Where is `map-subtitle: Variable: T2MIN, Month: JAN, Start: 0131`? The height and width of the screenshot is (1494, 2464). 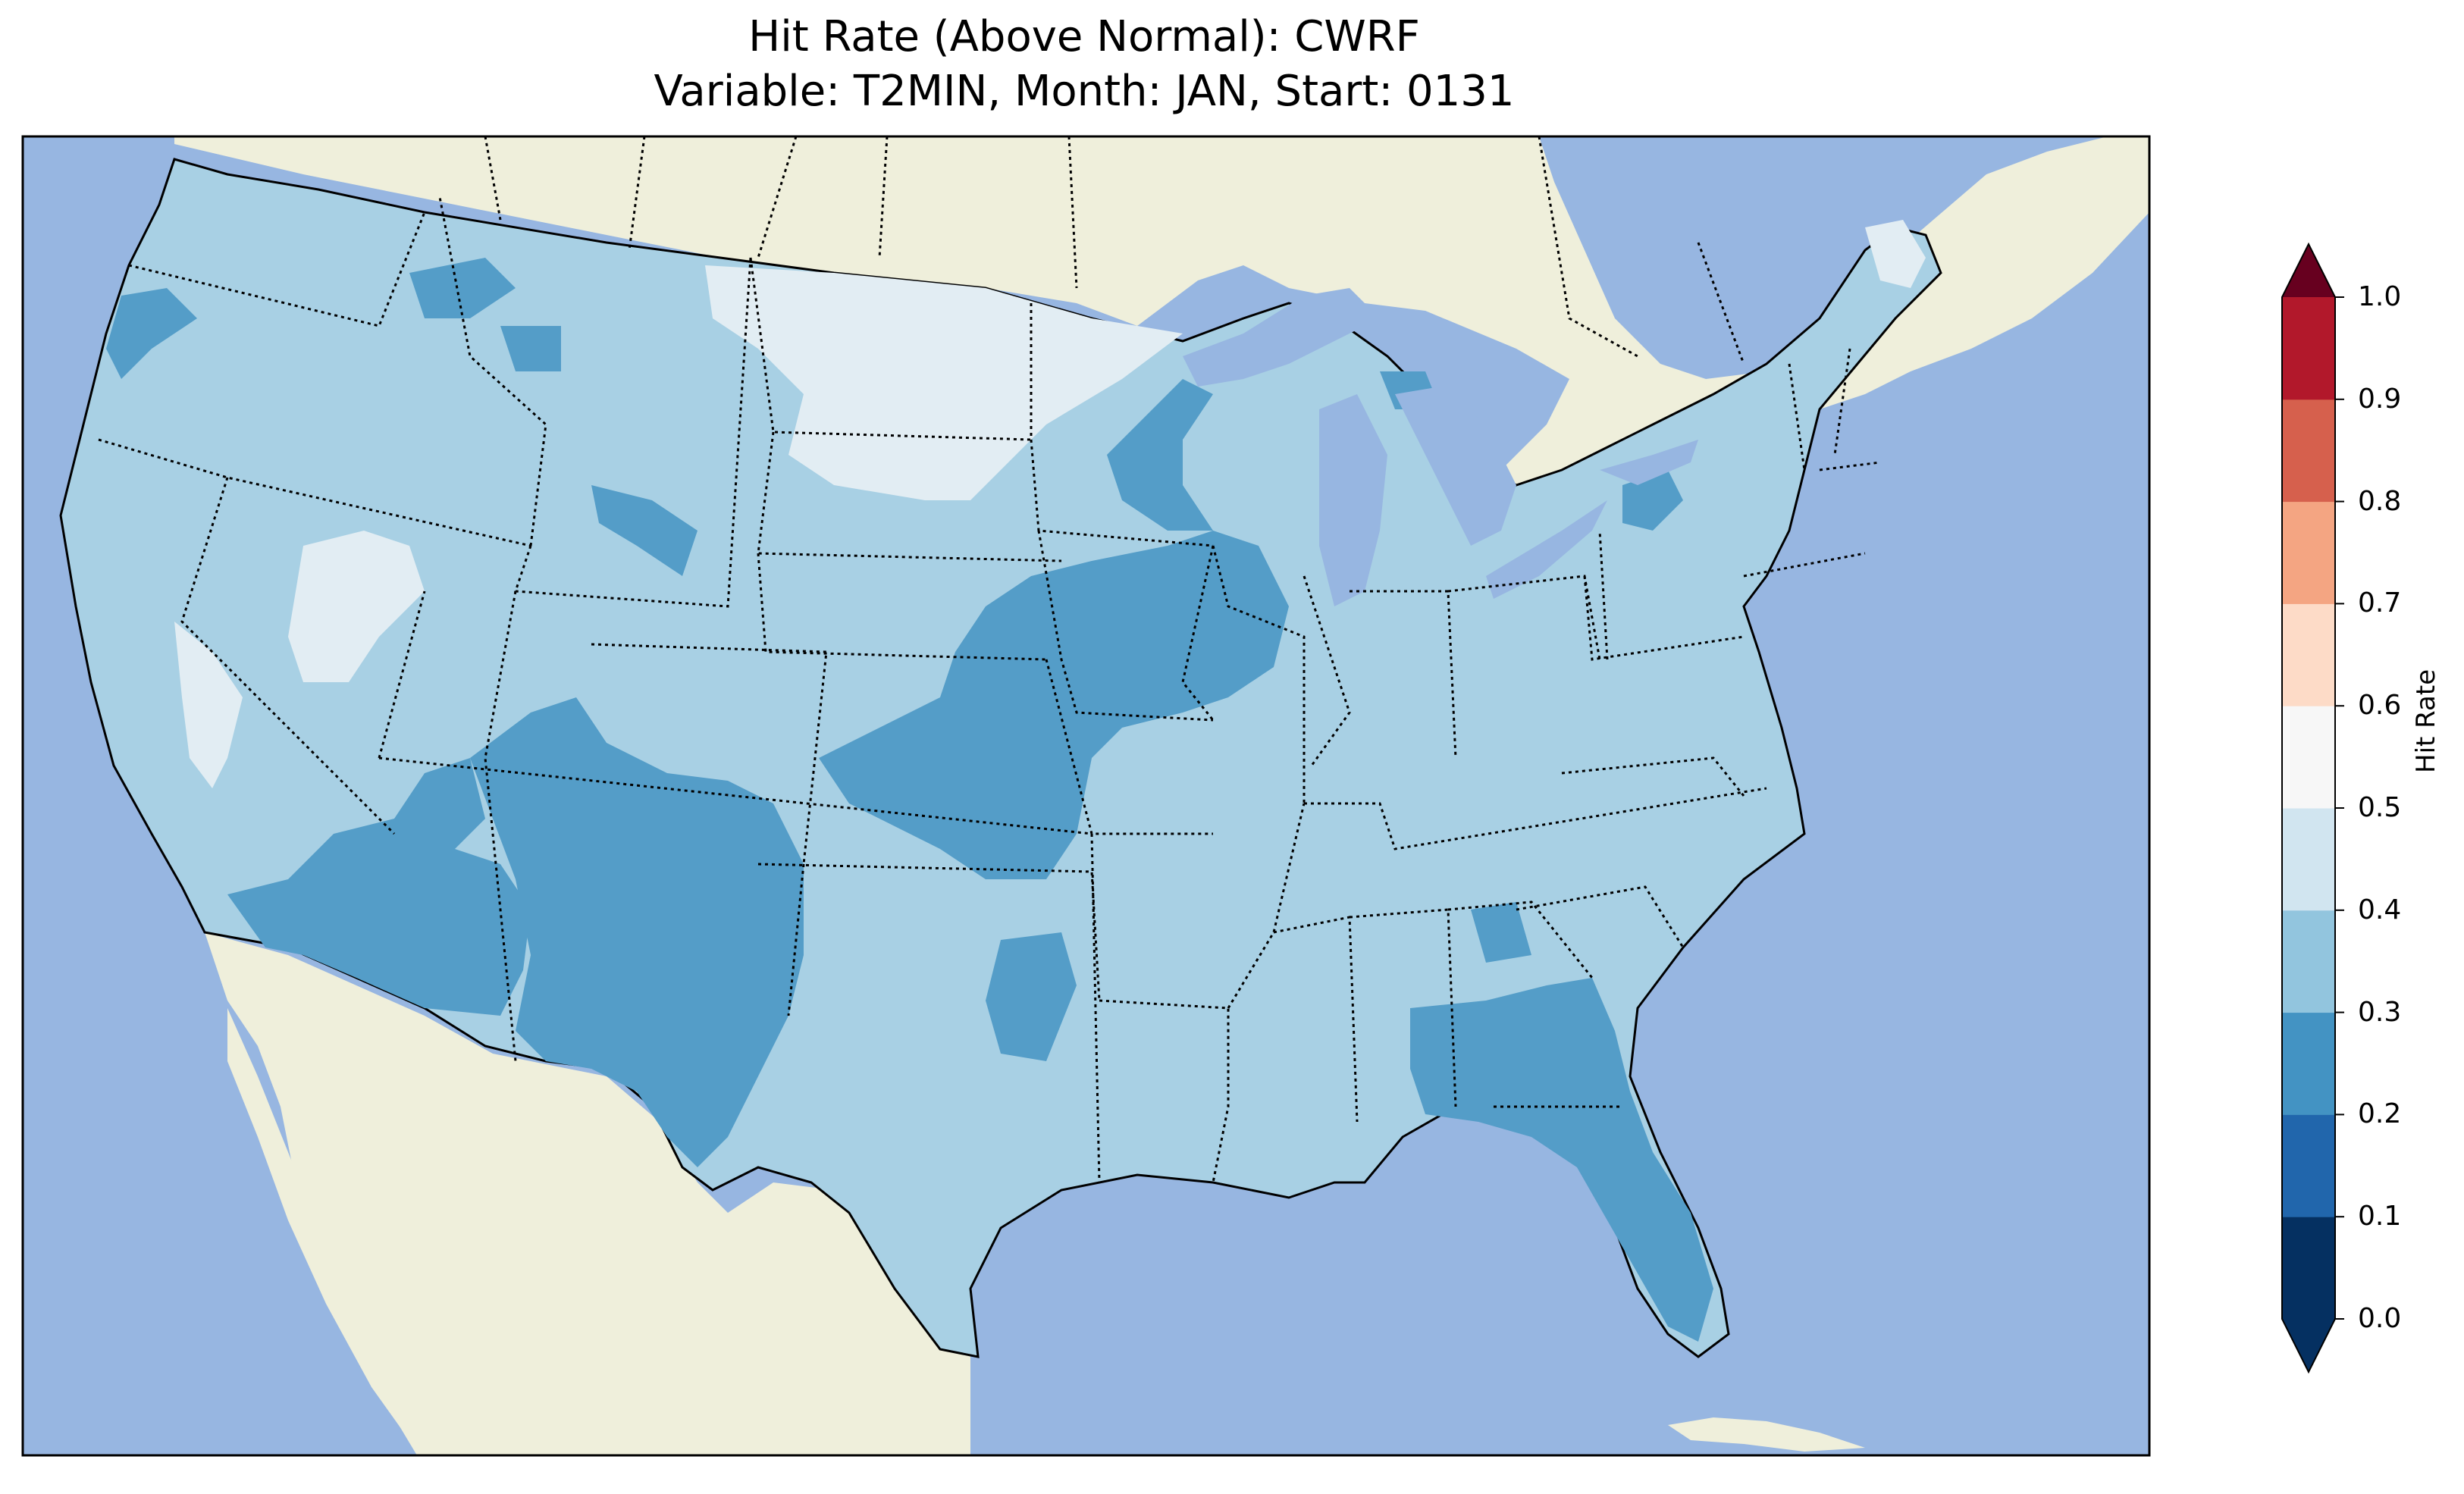
map-subtitle: Variable: T2MIN, Month: JAN, Start: 0131 is located at coordinates (1084, 91).